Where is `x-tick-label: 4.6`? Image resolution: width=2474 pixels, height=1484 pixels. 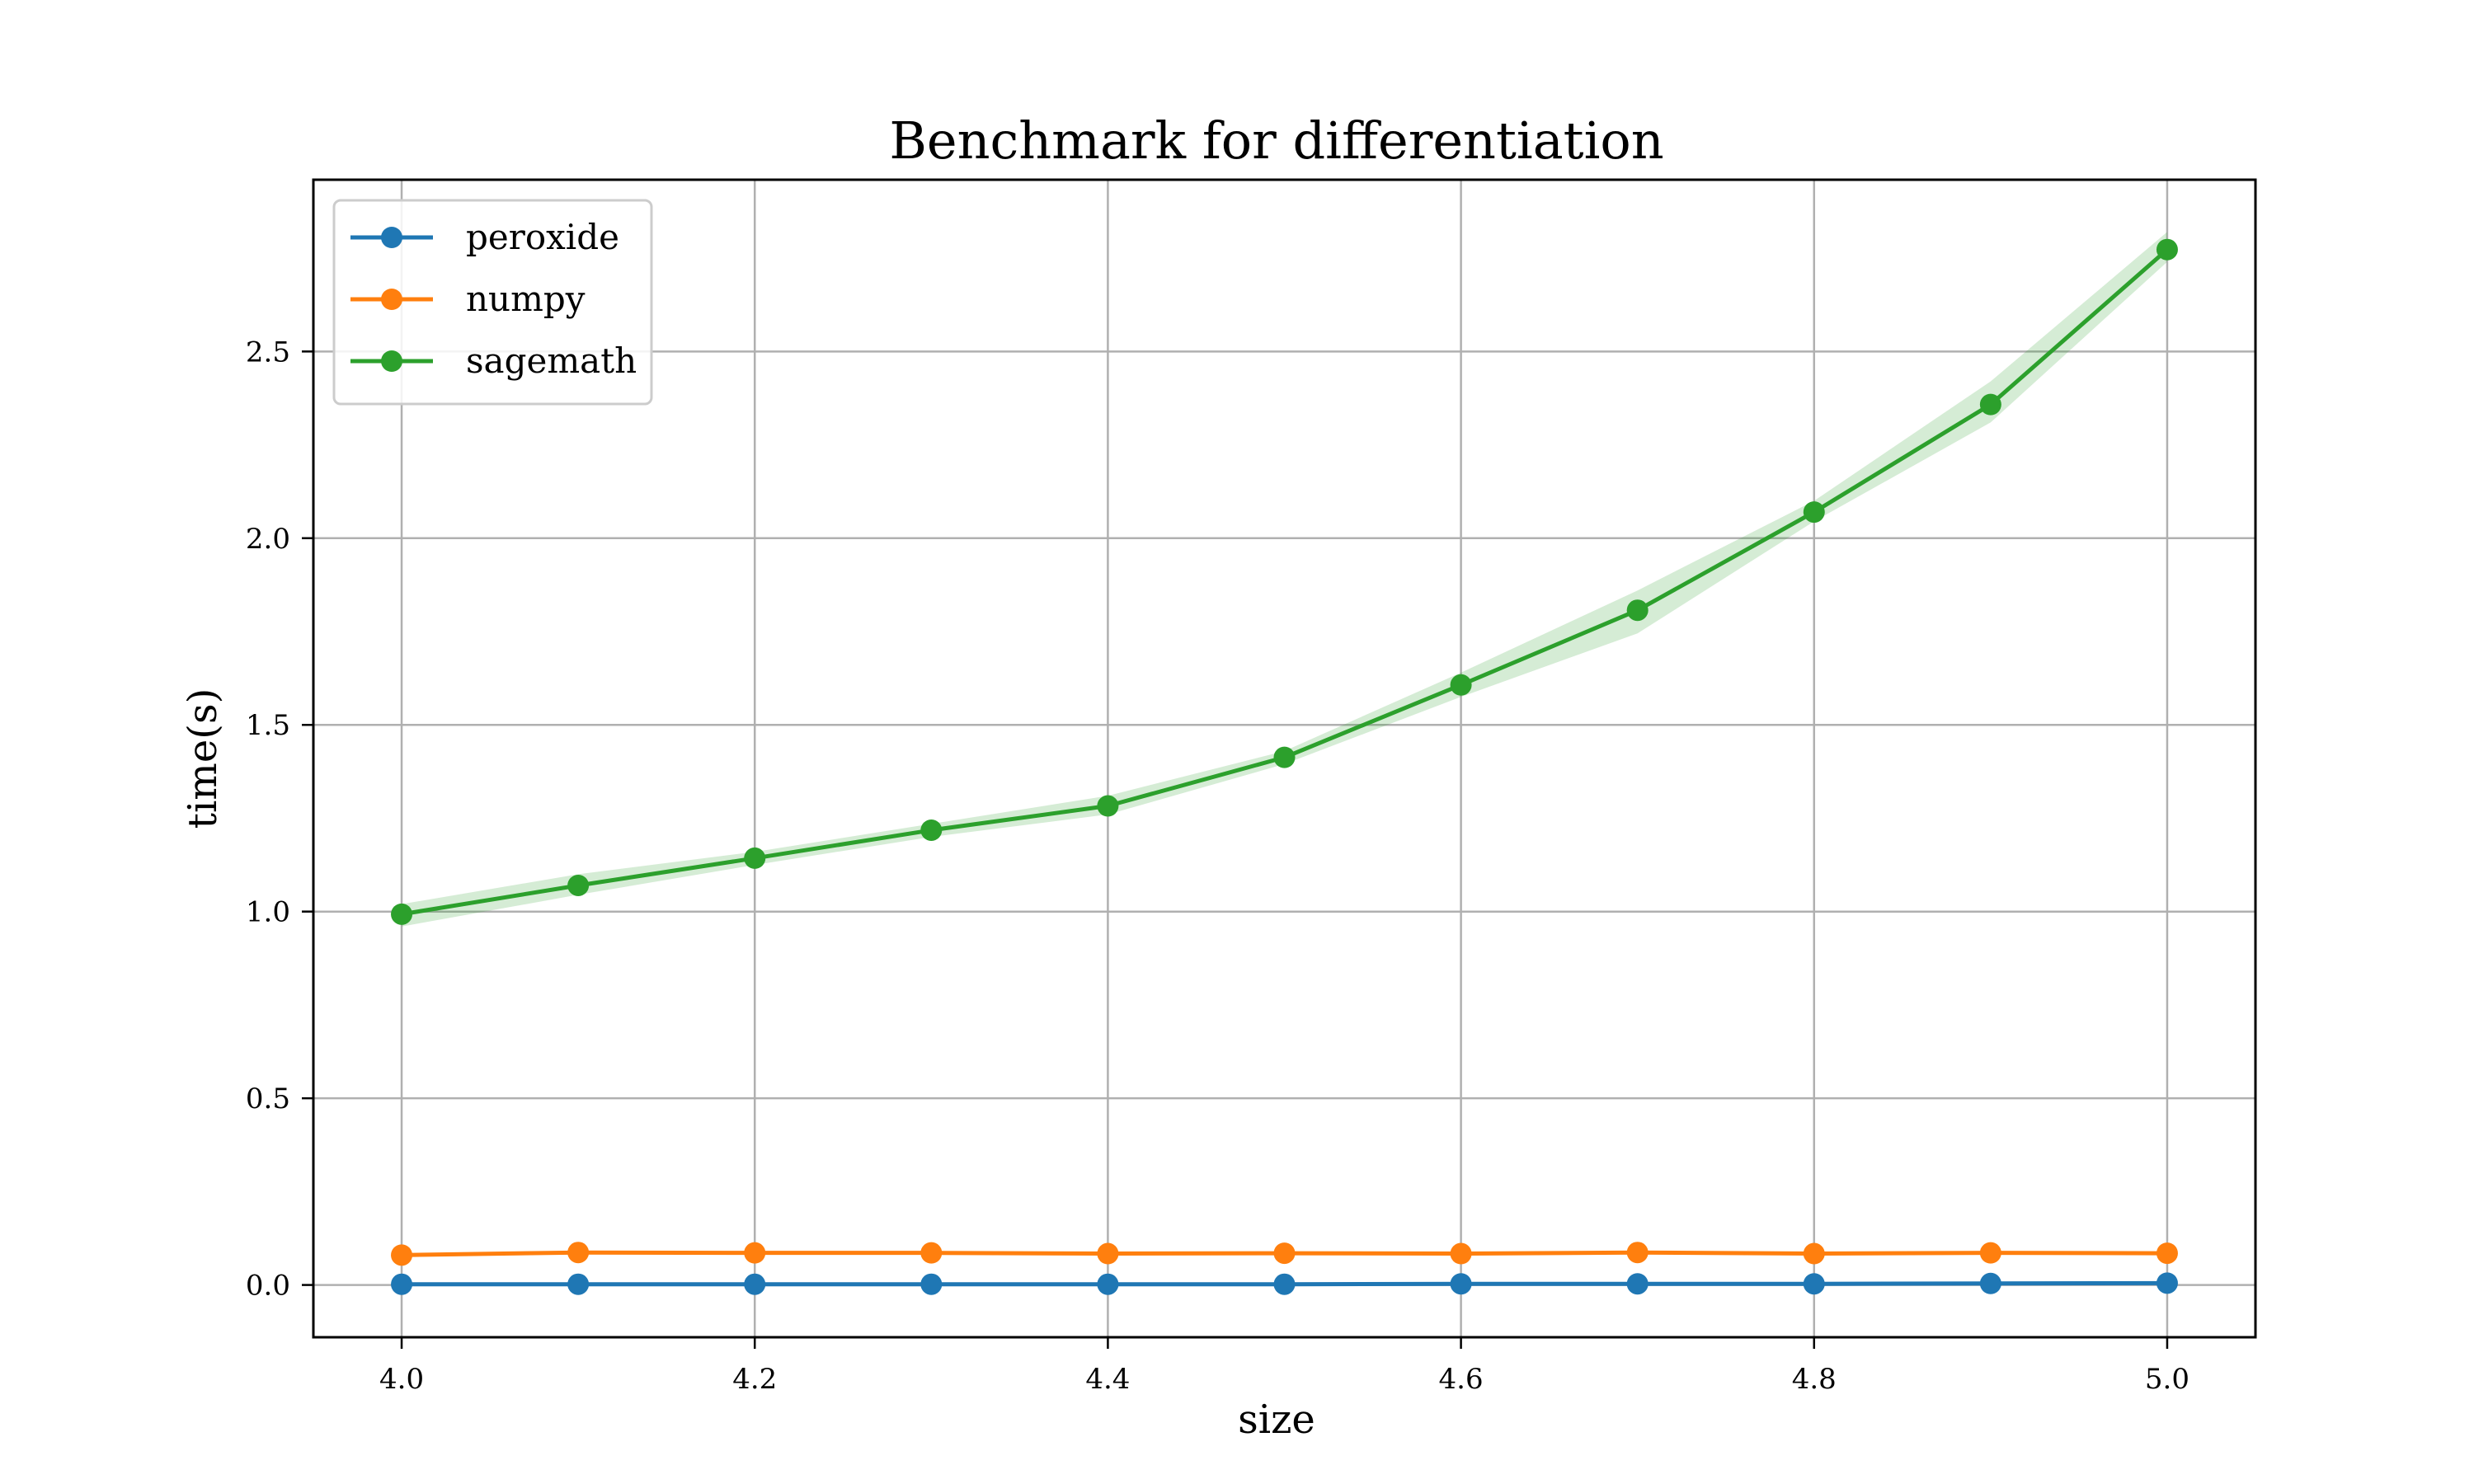 x-tick-label: 4.6 is located at coordinates (1461, 1379).